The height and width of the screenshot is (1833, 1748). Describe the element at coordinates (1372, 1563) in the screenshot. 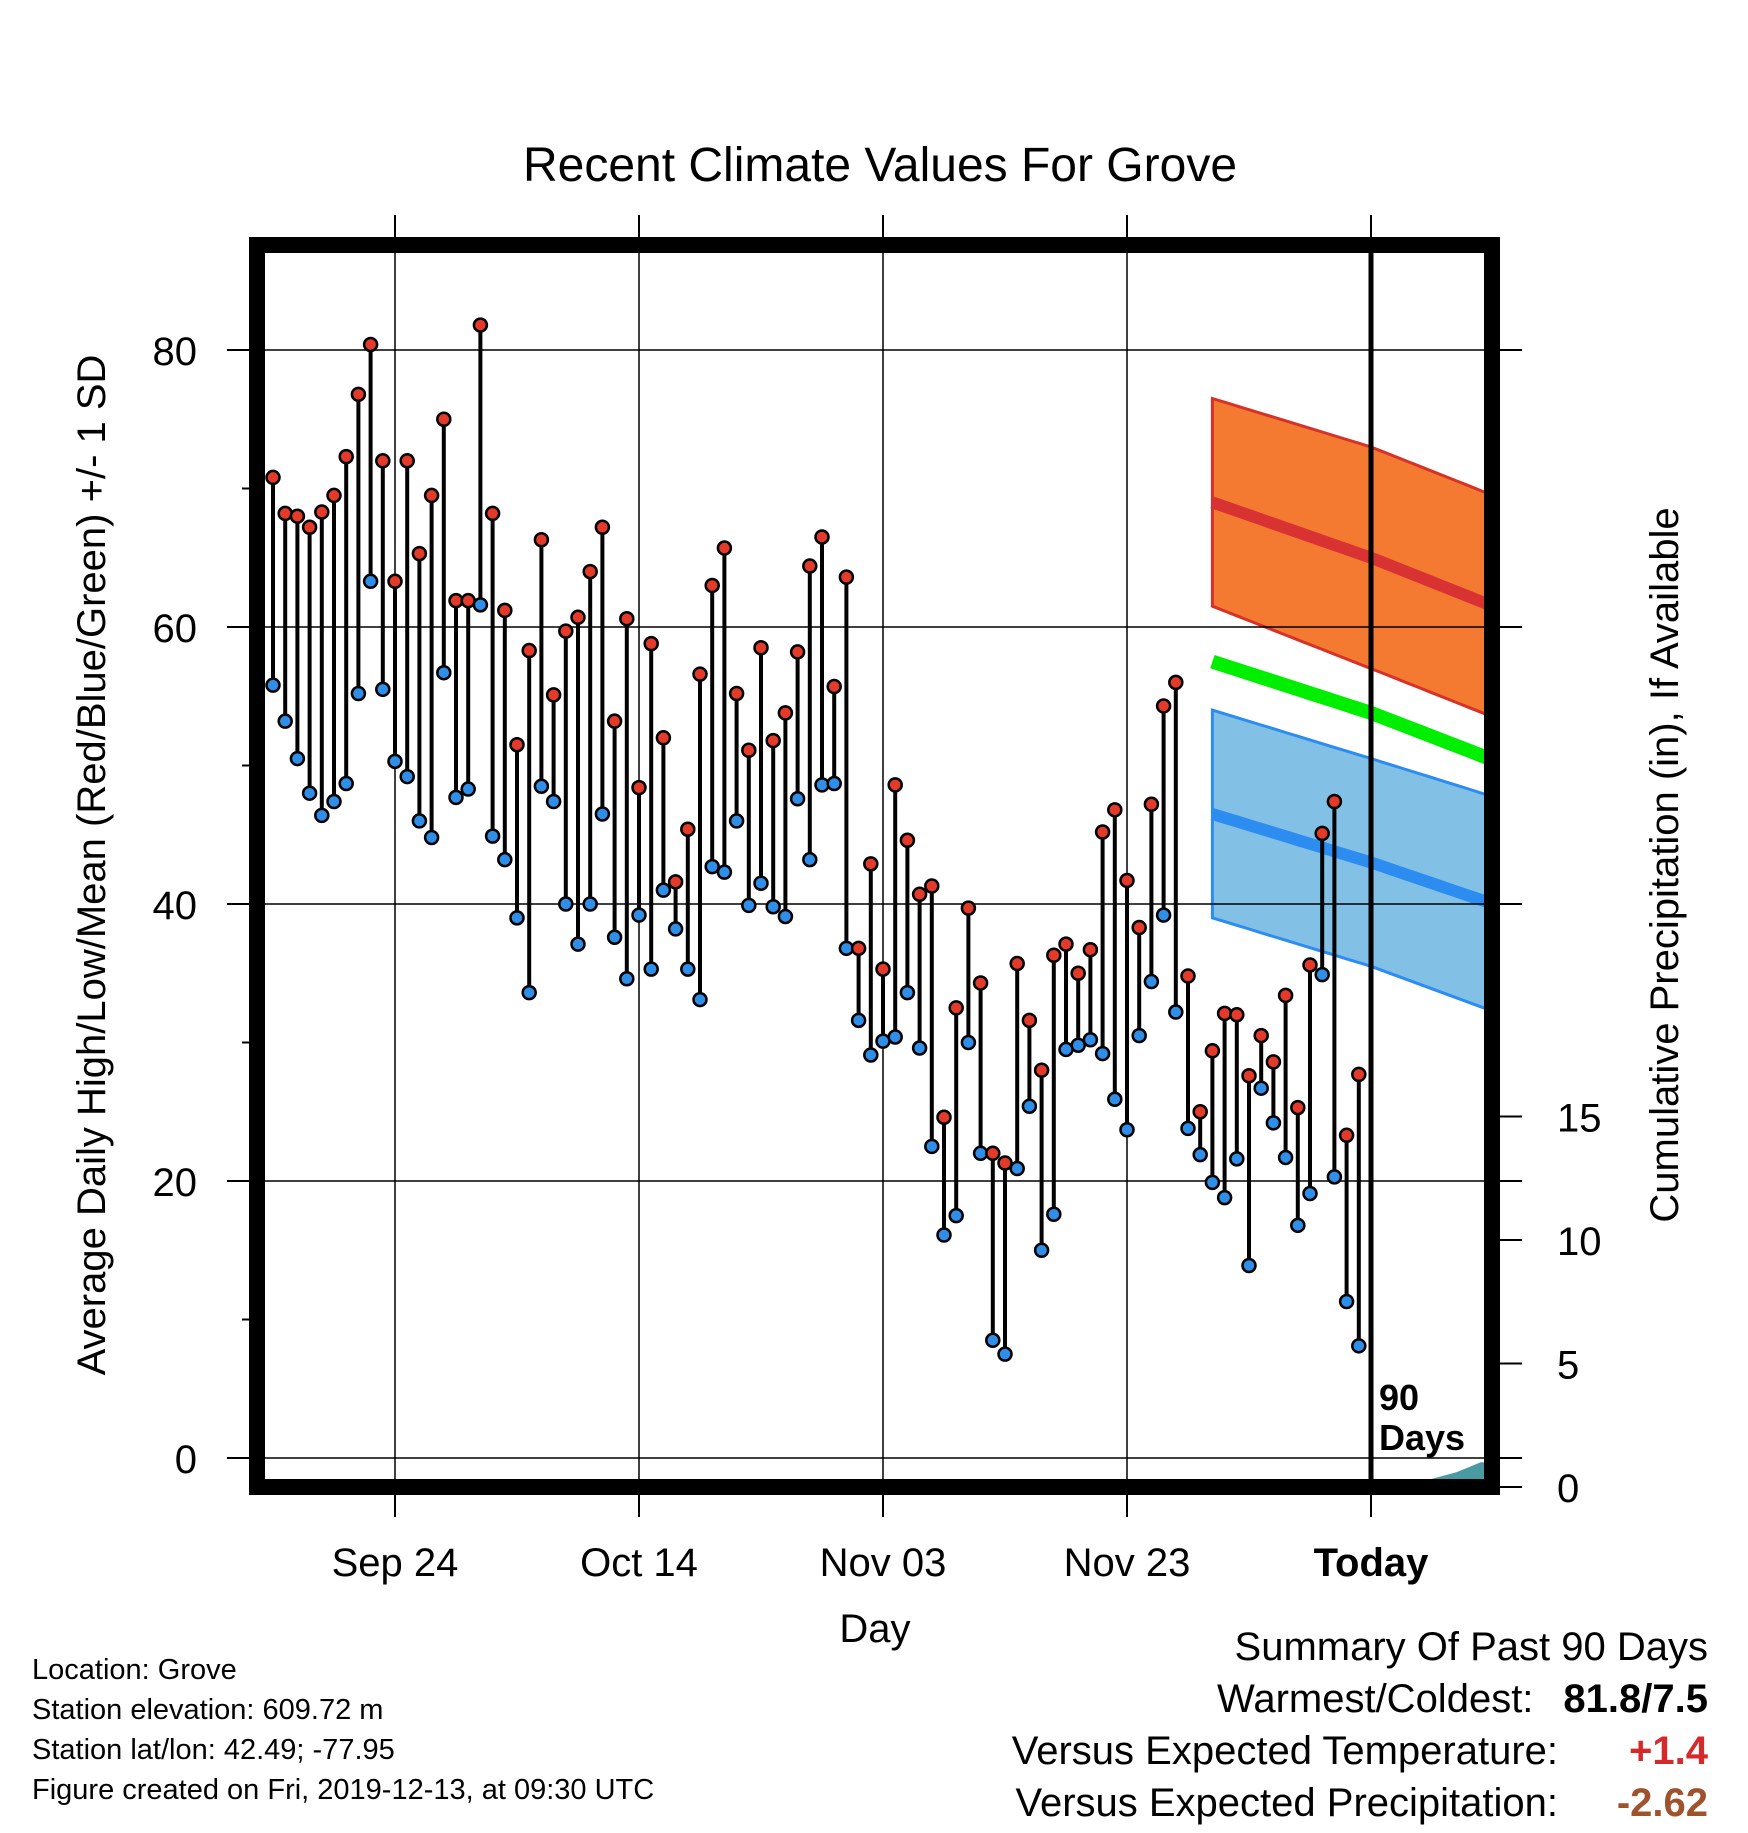

I see `x-tick-label: Today` at that location.